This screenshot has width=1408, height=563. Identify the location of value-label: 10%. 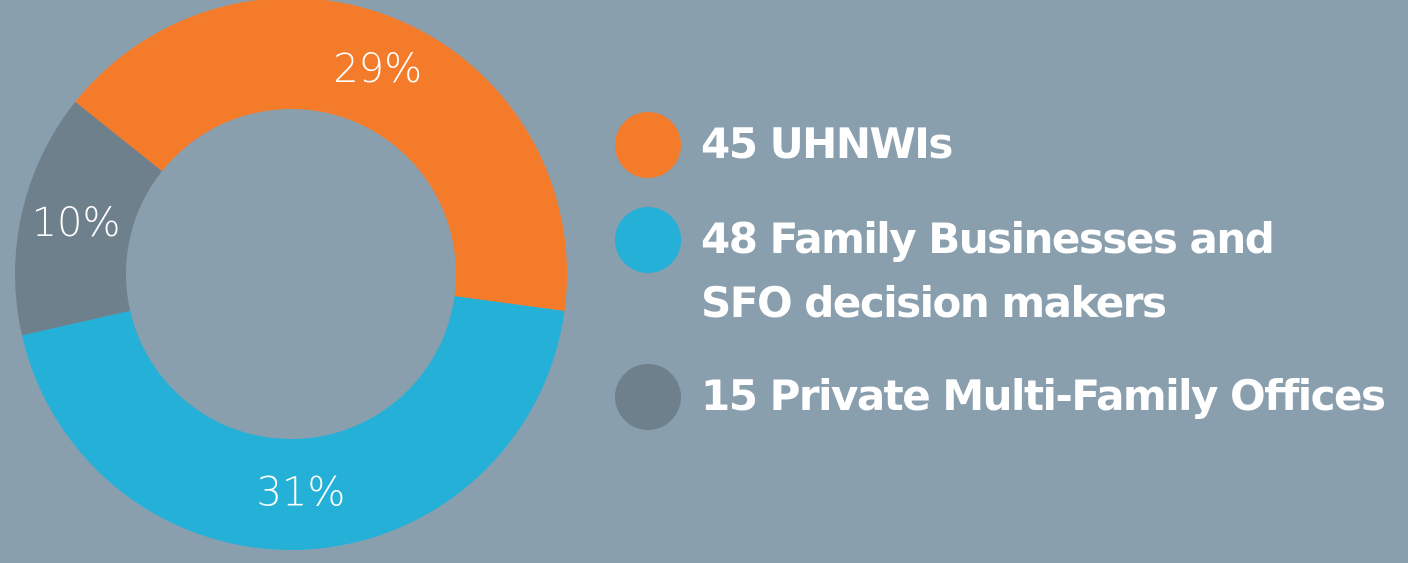
(76, 223).